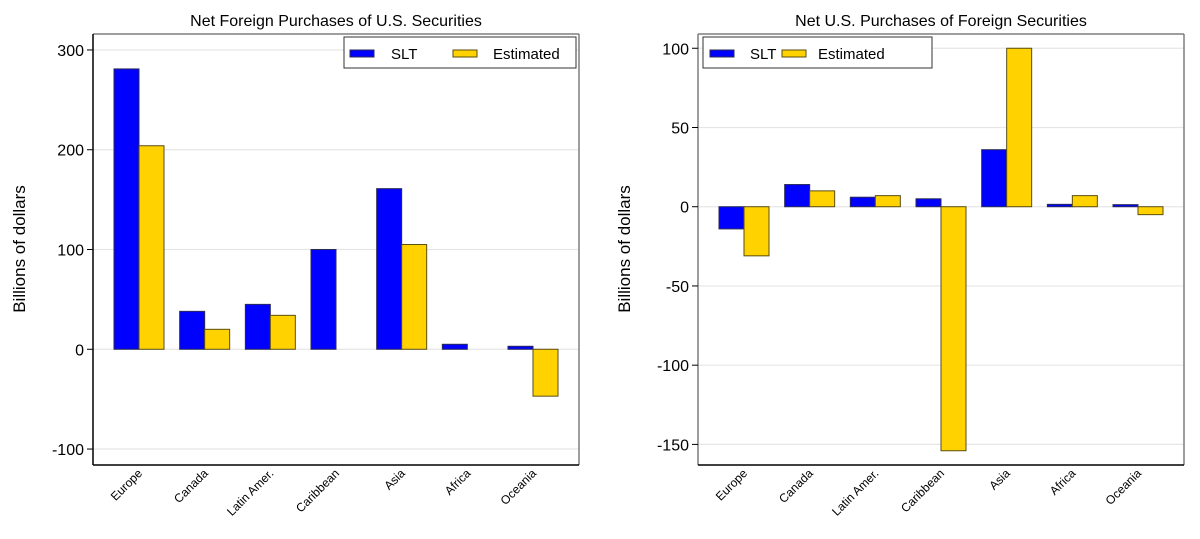  I want to click on y-tick-label: 300, so click(70, 51).